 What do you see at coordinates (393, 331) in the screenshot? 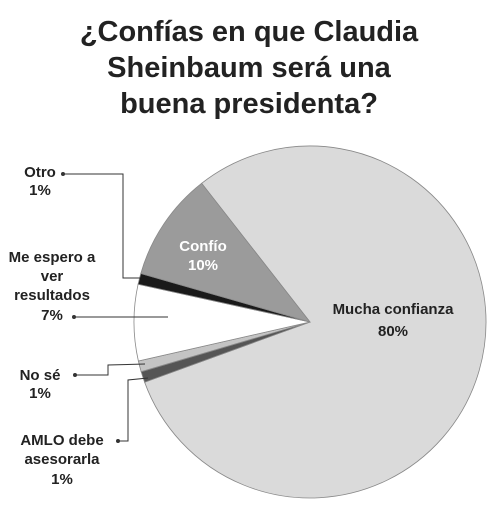
I see `value-label: 80%` at bounding box center [393, 331].